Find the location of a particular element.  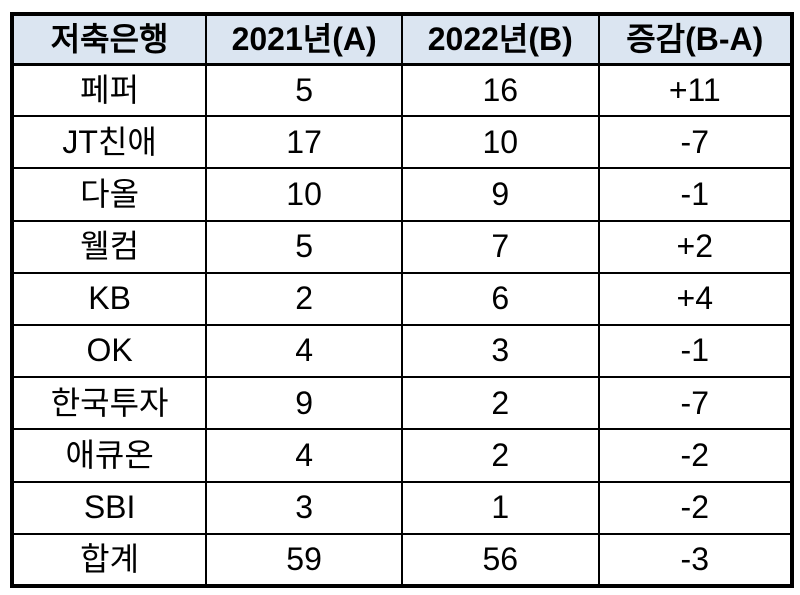

delta-cell: +4 is located at coordinates (695, 298).